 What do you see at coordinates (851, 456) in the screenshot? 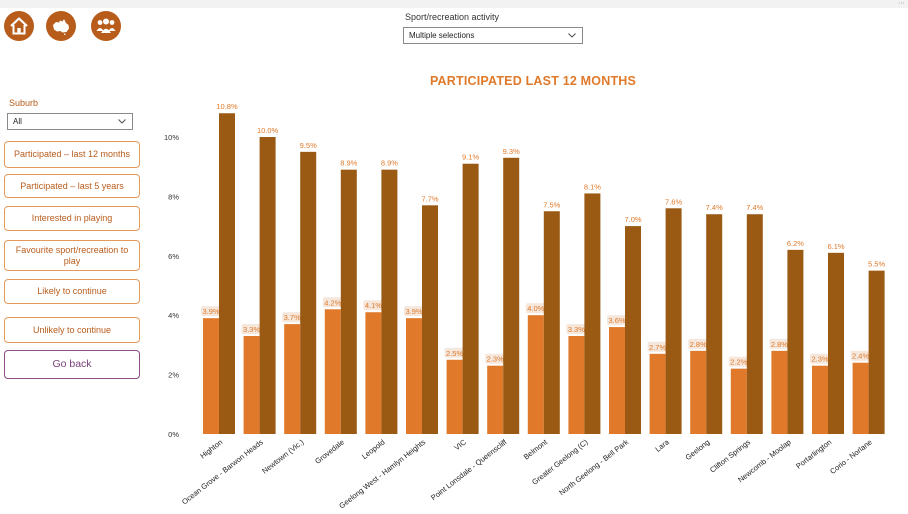
I see `x-tick-label: Corio - Norlane` at bounding box center [851, 456].